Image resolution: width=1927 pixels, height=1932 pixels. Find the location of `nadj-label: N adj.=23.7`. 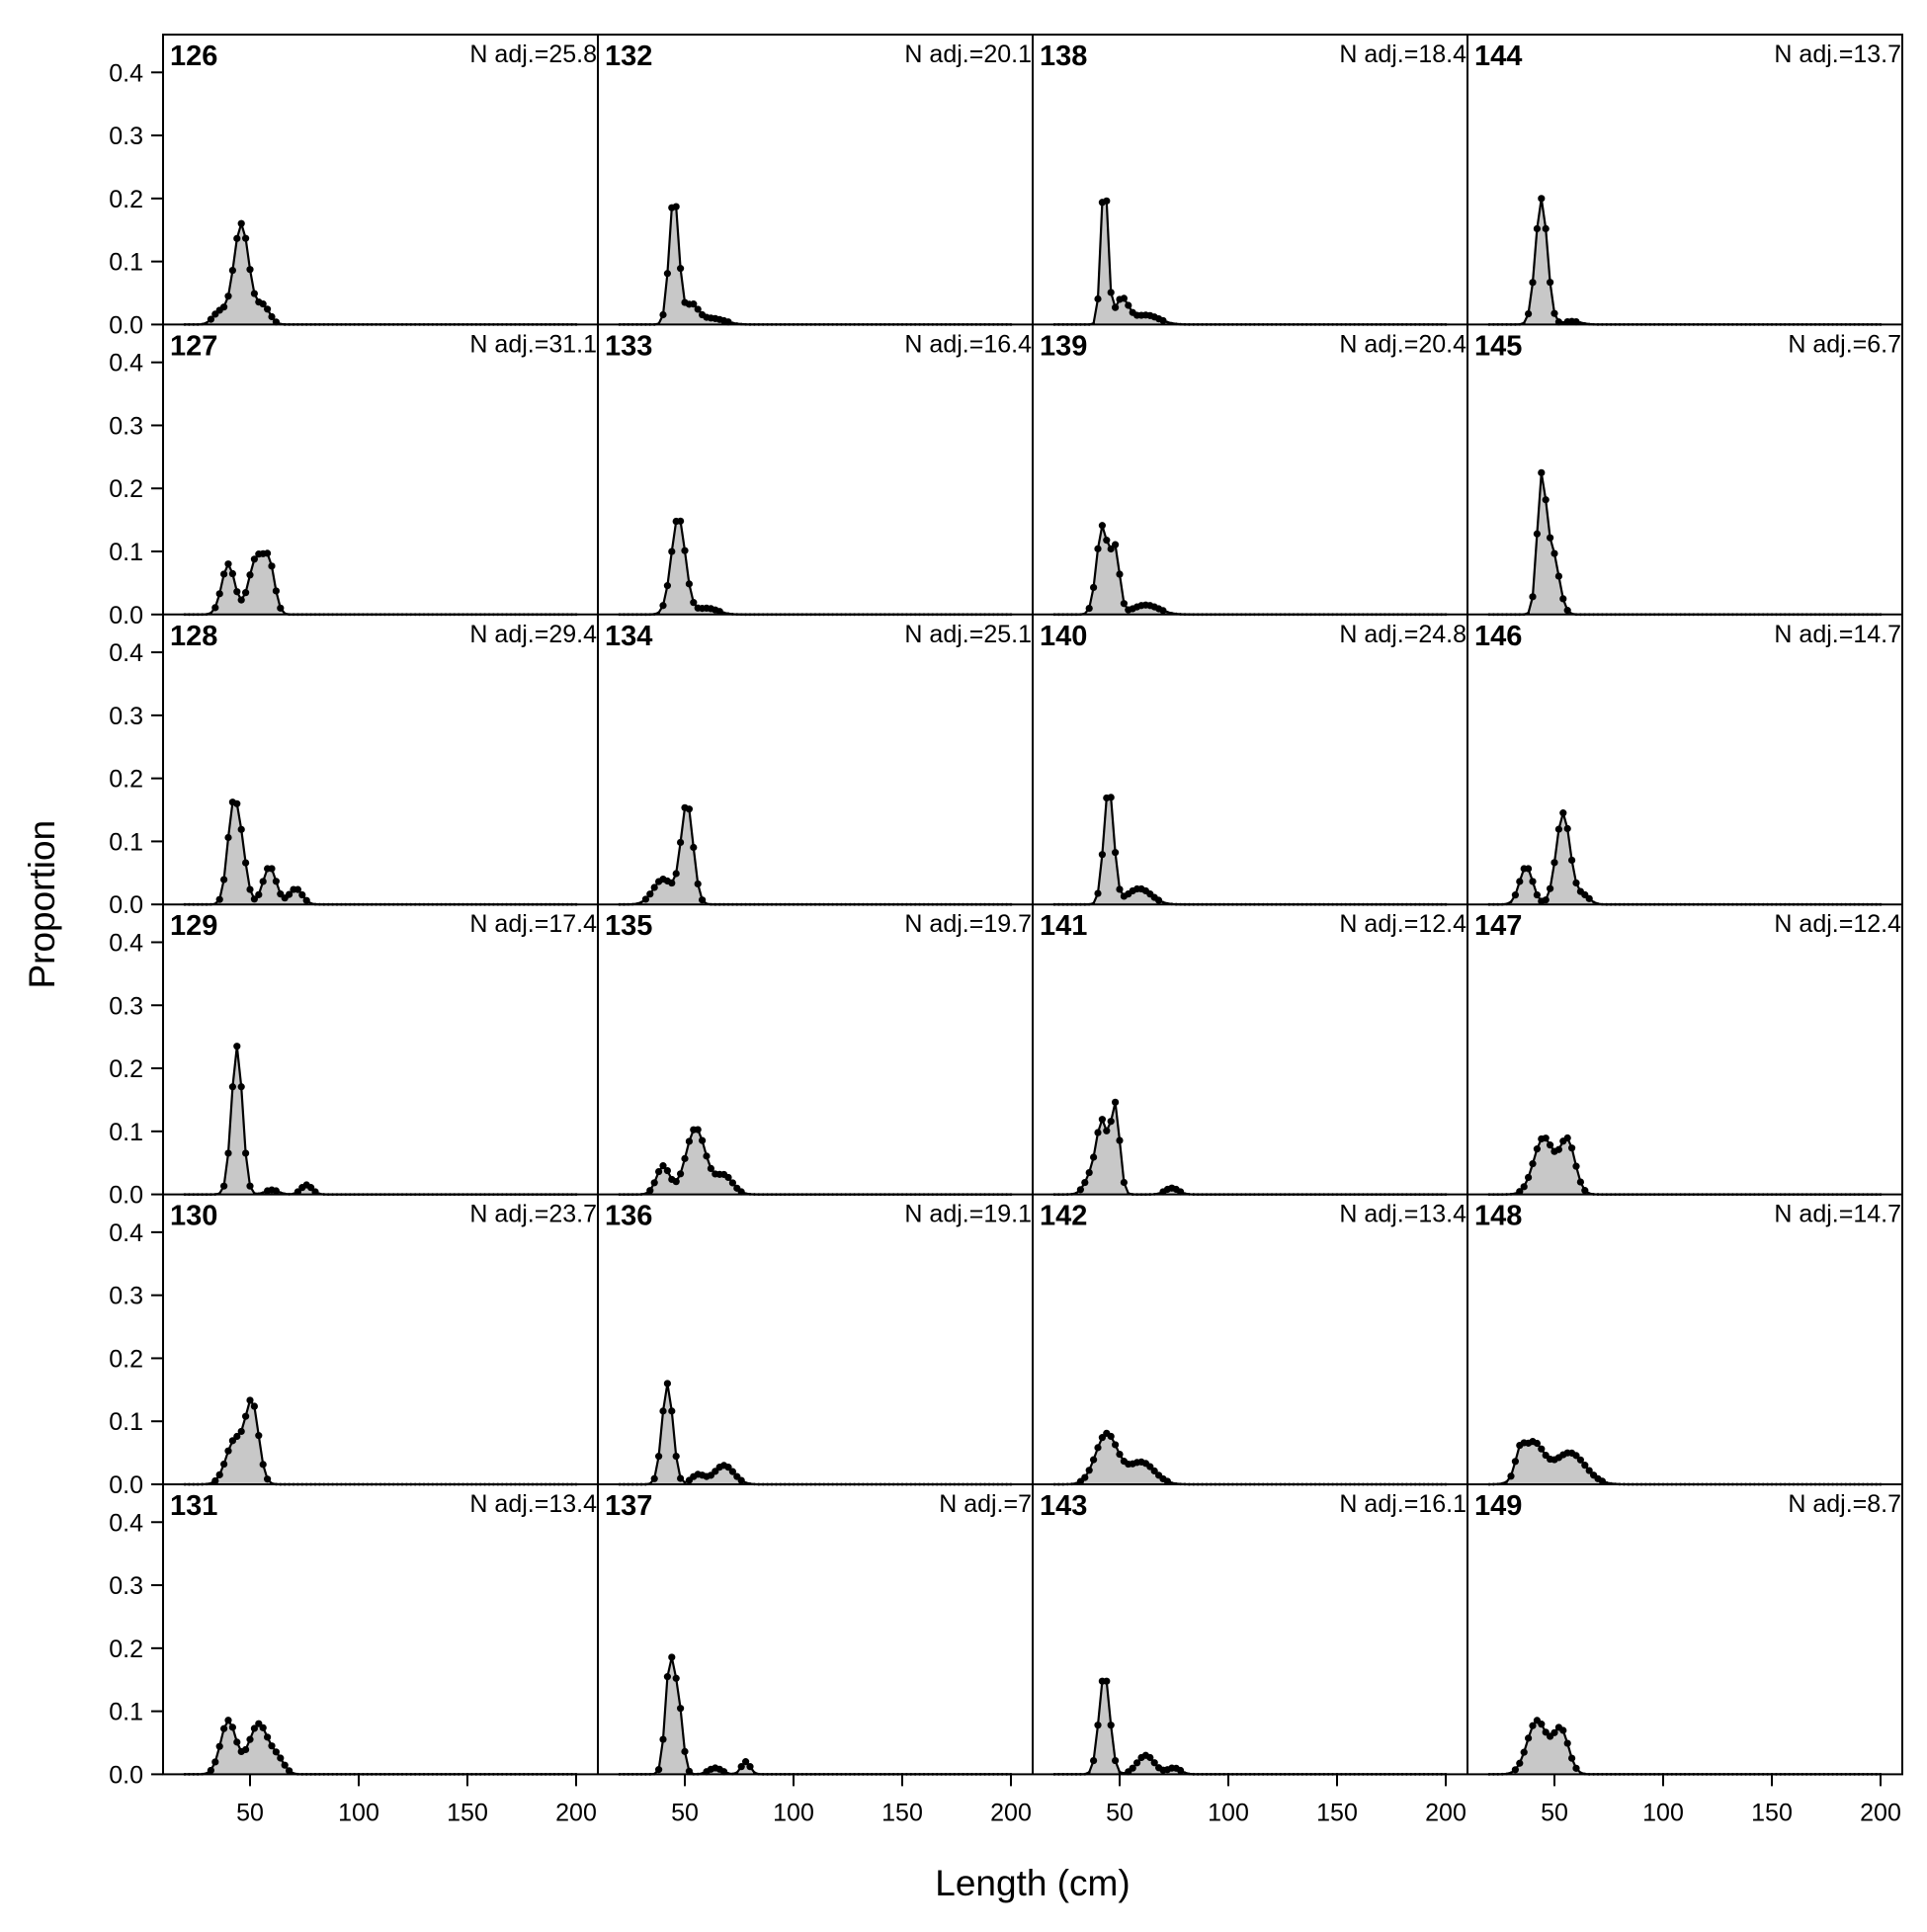

nadj-label: N adj.=23.7 is located at coordinates (533, 1214).